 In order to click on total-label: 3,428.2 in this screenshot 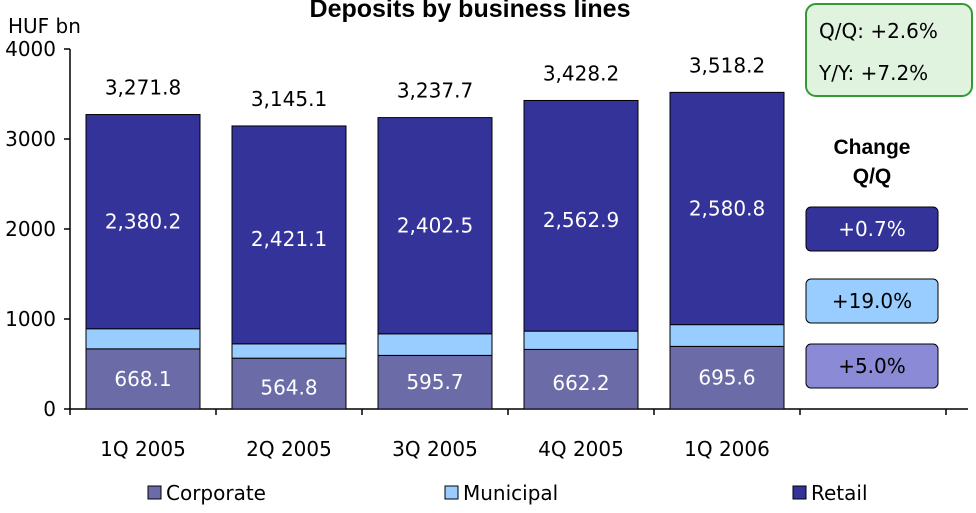, I will do `click(581, 73)`.